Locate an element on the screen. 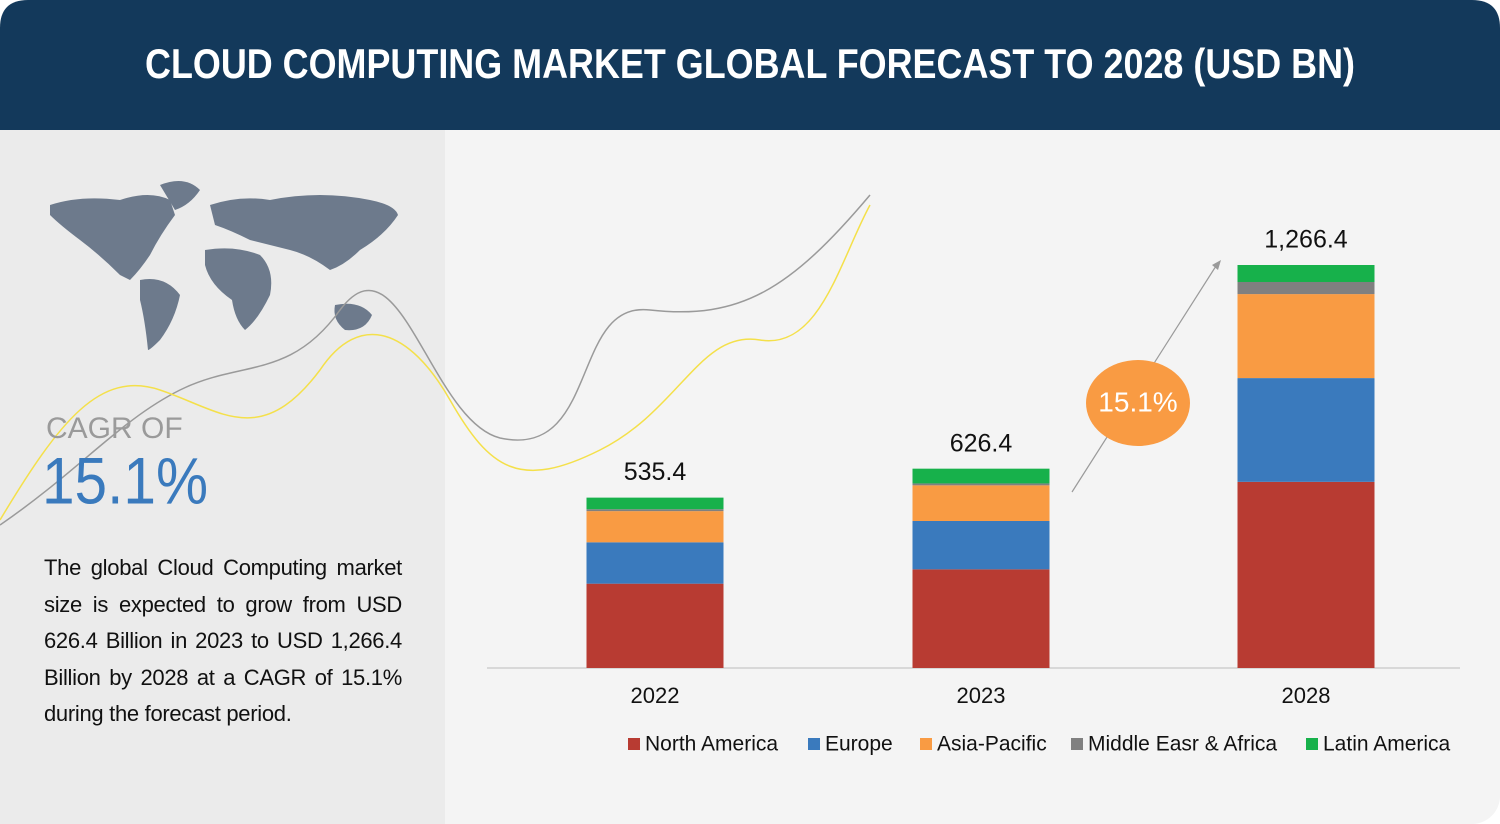 This screenshot has width=1500, height=824. cagr-bubble-label: 15.1% is located at coordinates (1137, 401).